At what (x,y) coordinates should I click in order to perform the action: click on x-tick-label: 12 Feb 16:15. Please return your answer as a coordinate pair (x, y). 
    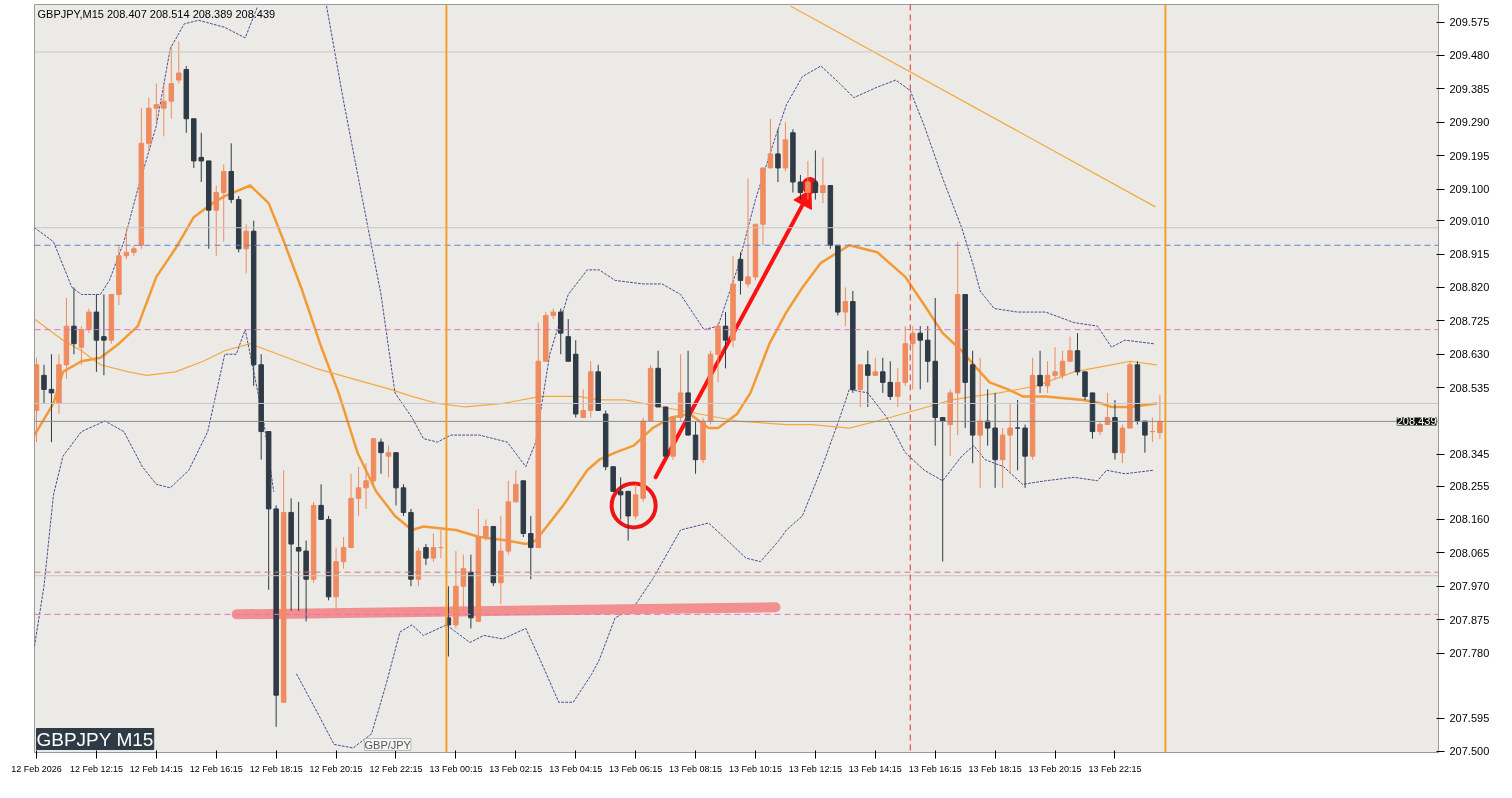
    Looking at the image, I should click on (216, 768).